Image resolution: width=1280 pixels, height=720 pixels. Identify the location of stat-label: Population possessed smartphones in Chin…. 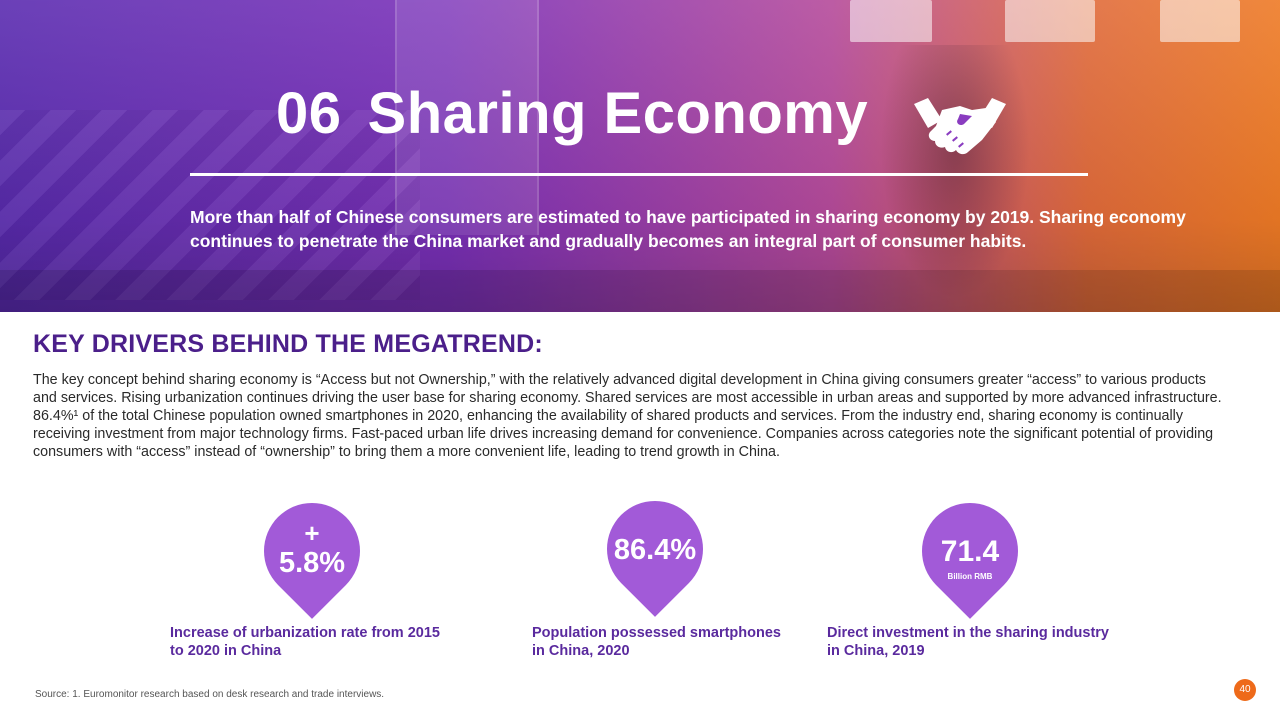
(656, 642).